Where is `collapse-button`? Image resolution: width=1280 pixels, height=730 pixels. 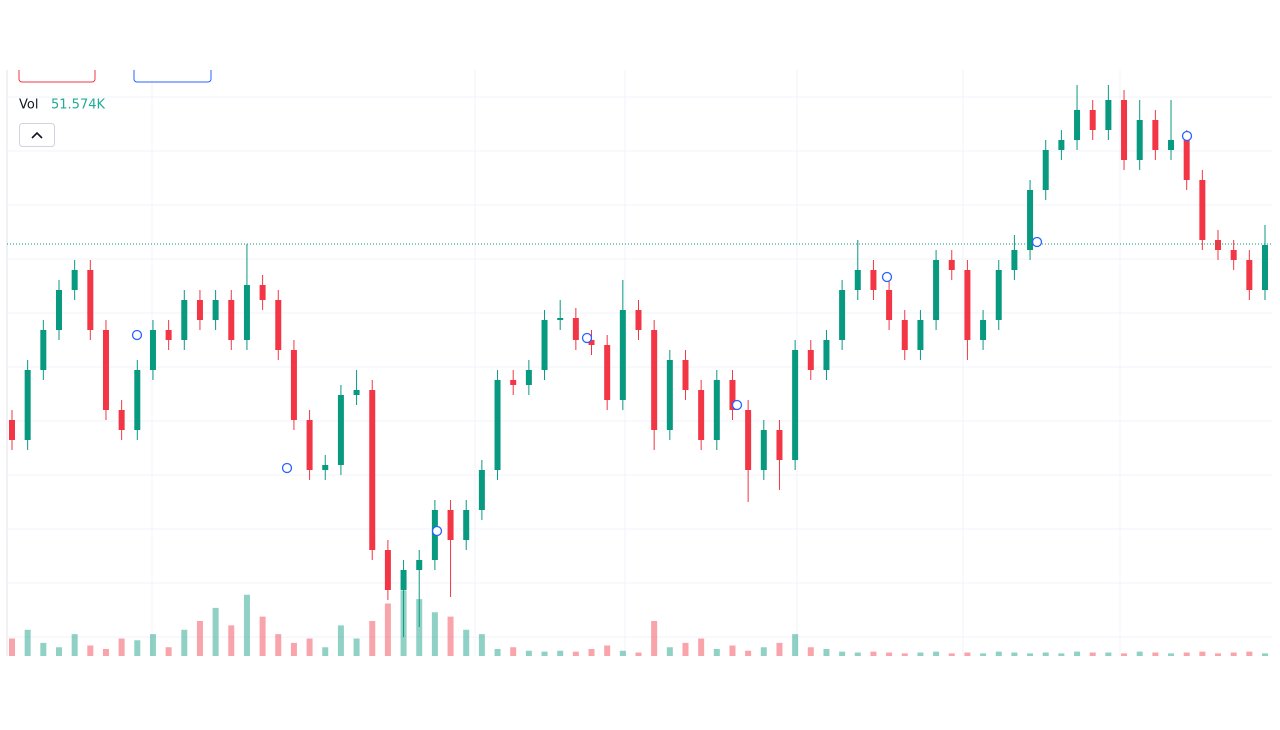 collapse-button is located at coordinates (37, 135).